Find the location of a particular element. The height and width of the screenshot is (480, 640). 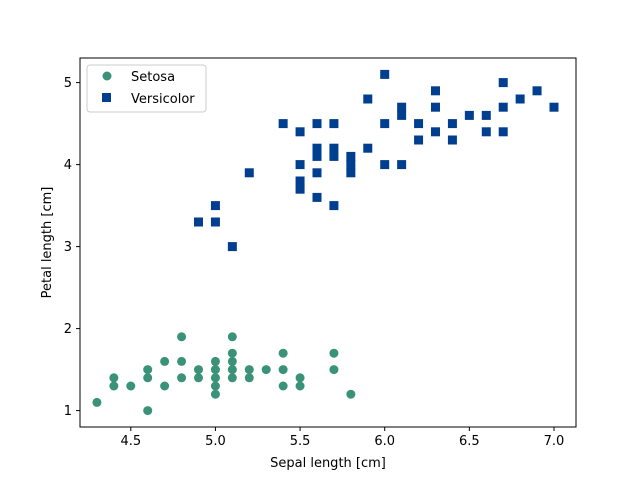

x-tick-label: 7.0 is located at coordinates (554, 441).